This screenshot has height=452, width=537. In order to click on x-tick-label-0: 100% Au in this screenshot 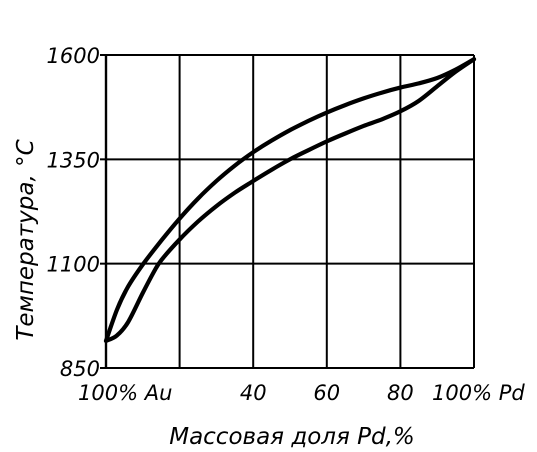, I will do `click(125, 393)`.